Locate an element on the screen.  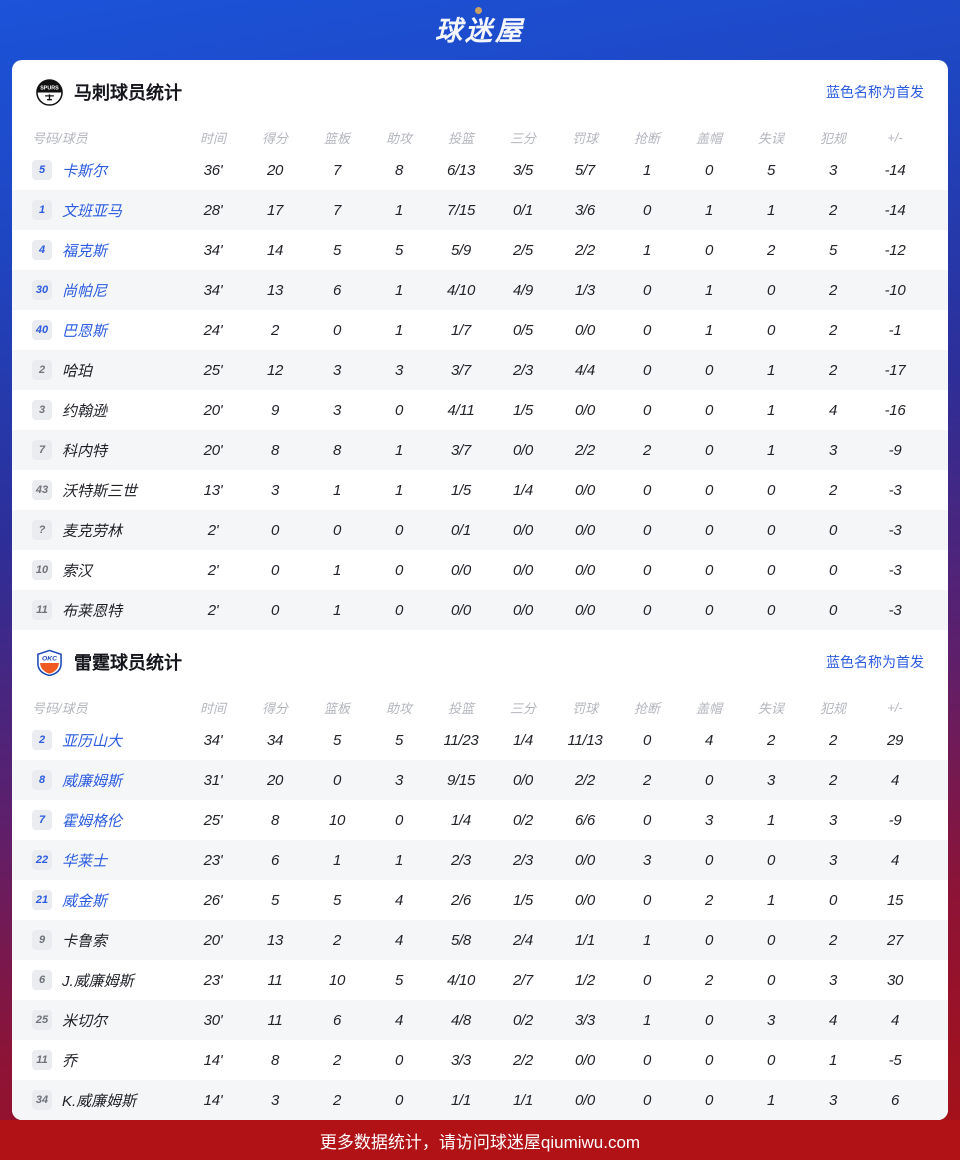
player-name: 米切尔 is located at coordinates (85, 1021).